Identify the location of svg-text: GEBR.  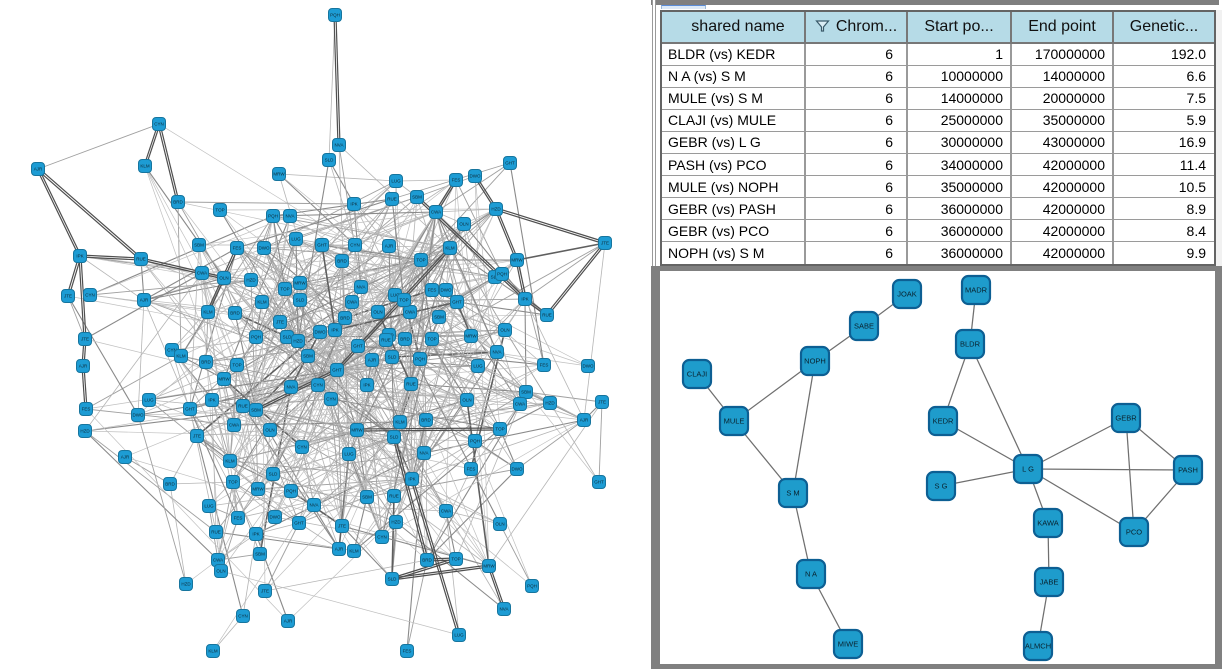
(1126, 418).